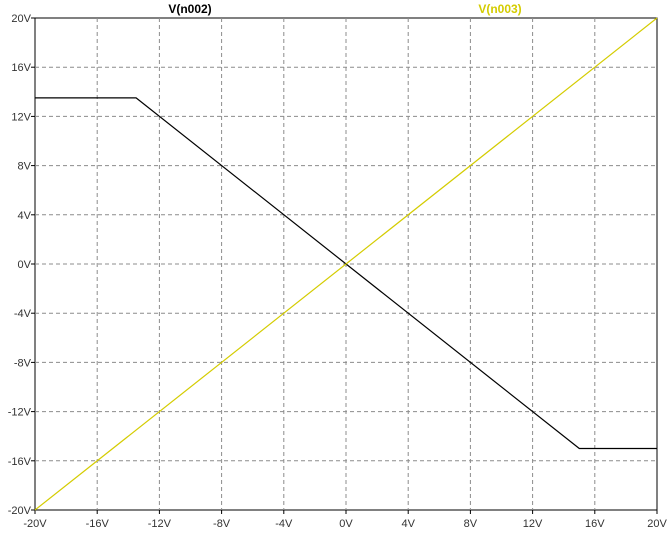  What do you see at coordinates (499, 9) in the screenshot?
I see `legend-entry-v-n003: V(n003)` at bounding box center [499, 9].